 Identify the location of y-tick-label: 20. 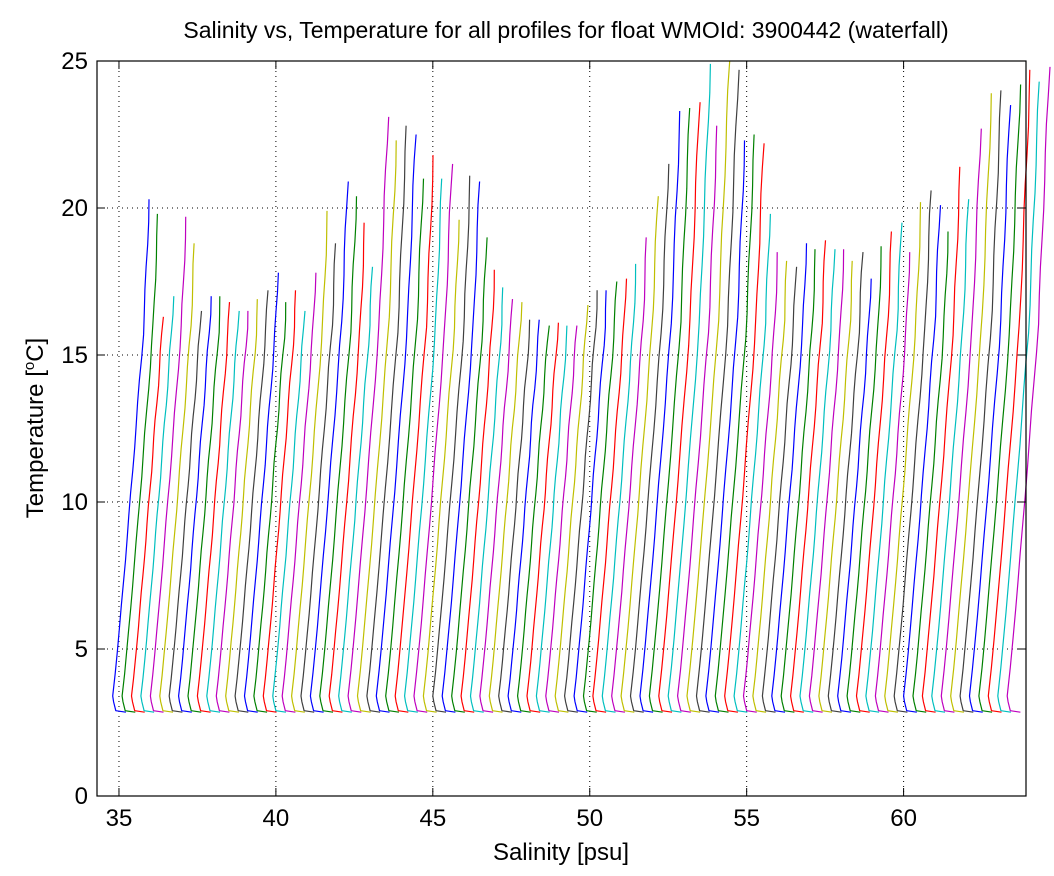
(74, 208).